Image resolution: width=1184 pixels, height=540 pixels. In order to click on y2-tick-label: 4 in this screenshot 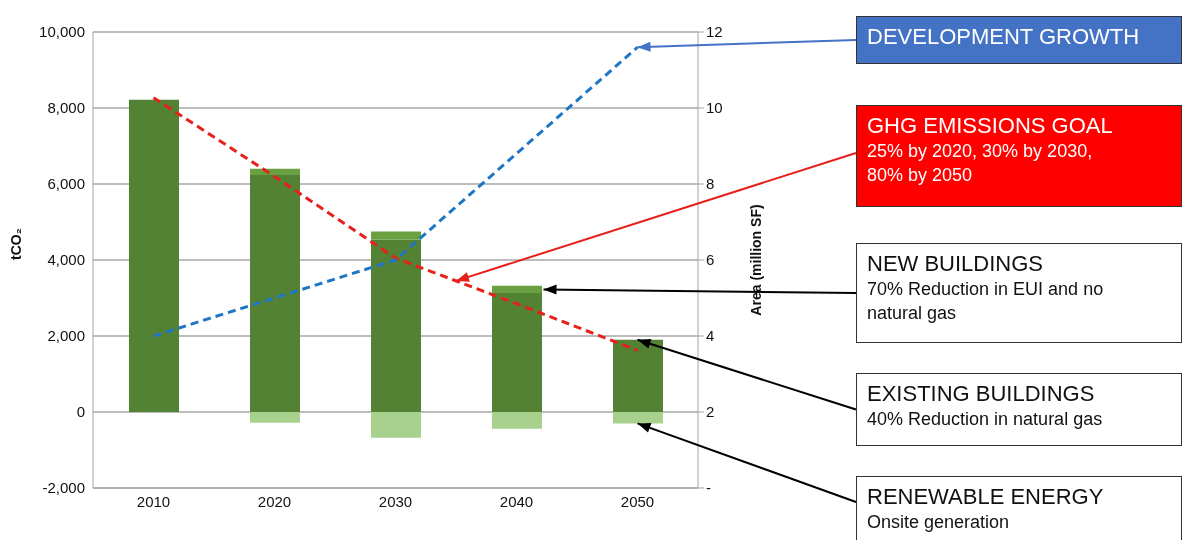, I will do `click(710, 336)`.